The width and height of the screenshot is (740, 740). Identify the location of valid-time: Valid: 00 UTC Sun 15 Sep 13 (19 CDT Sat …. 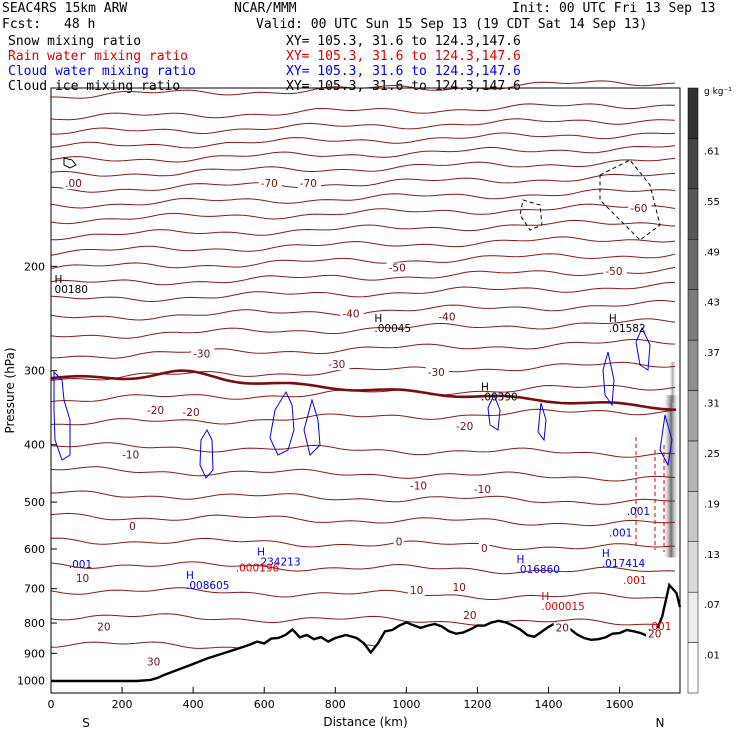
(452, 24).